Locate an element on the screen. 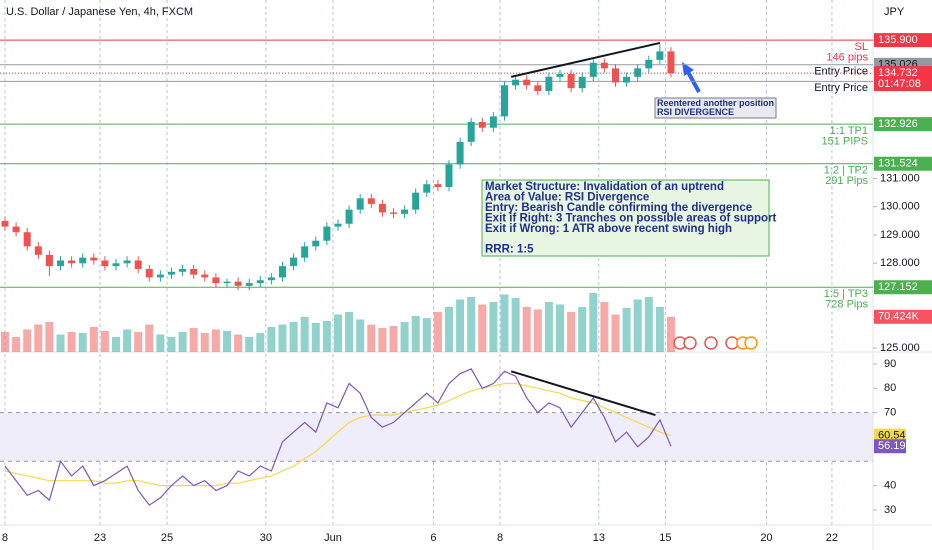 This screenshot has height=550, width=932. x-tick-label: 25 is located at coordinates (167, 538).